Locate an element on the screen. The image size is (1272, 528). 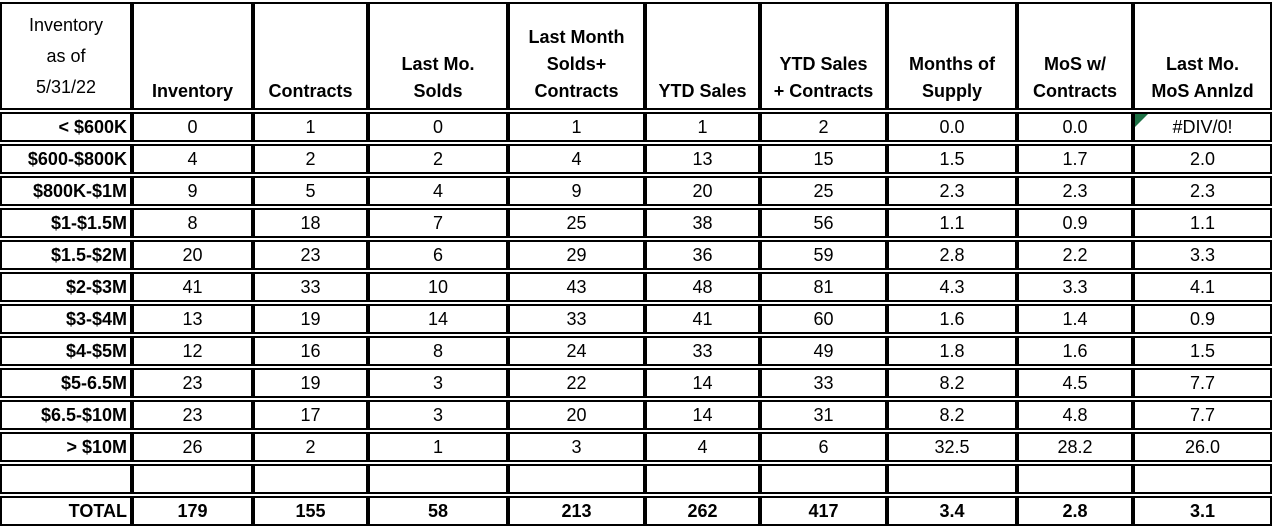
total-row-label: TOTAL is located at coordinates (66, 511).